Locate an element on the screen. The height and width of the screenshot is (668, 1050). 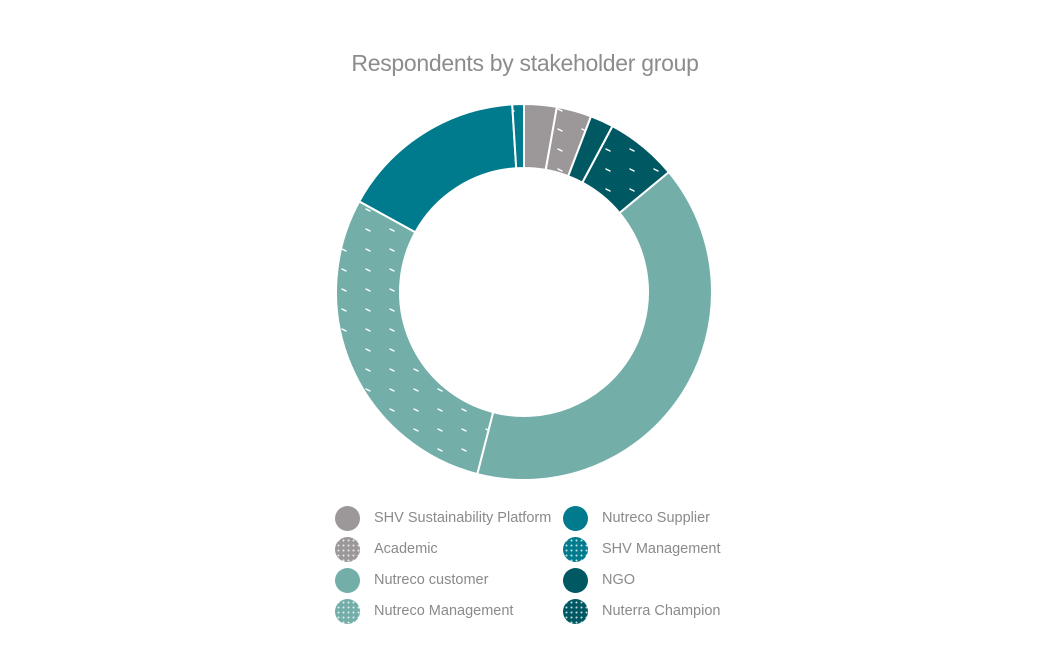
legend-item-nuterra-champion: Nuterra Champion is located at coordinates (641, 611).